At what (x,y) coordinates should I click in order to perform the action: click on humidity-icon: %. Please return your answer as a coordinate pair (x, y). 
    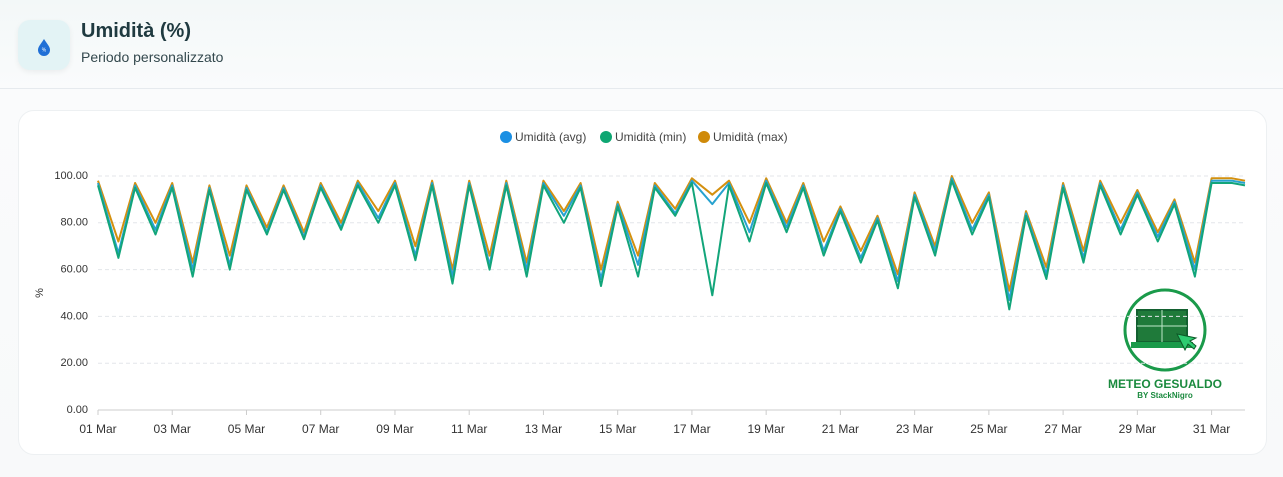
    Looking at the image, I should click on (44, 45).